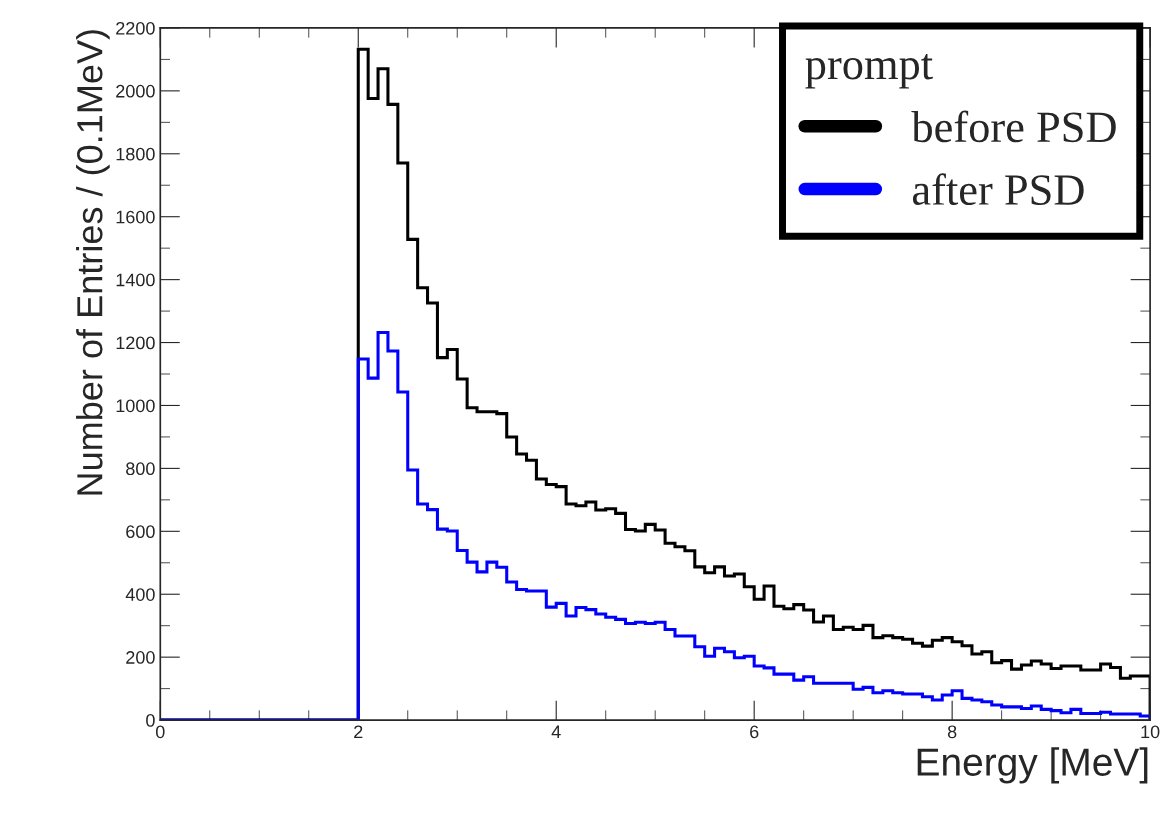 Image resolution: width=1170 pixels, height=822 pixels. I want to click on y-tick-label: 1200, so click(135, 343).